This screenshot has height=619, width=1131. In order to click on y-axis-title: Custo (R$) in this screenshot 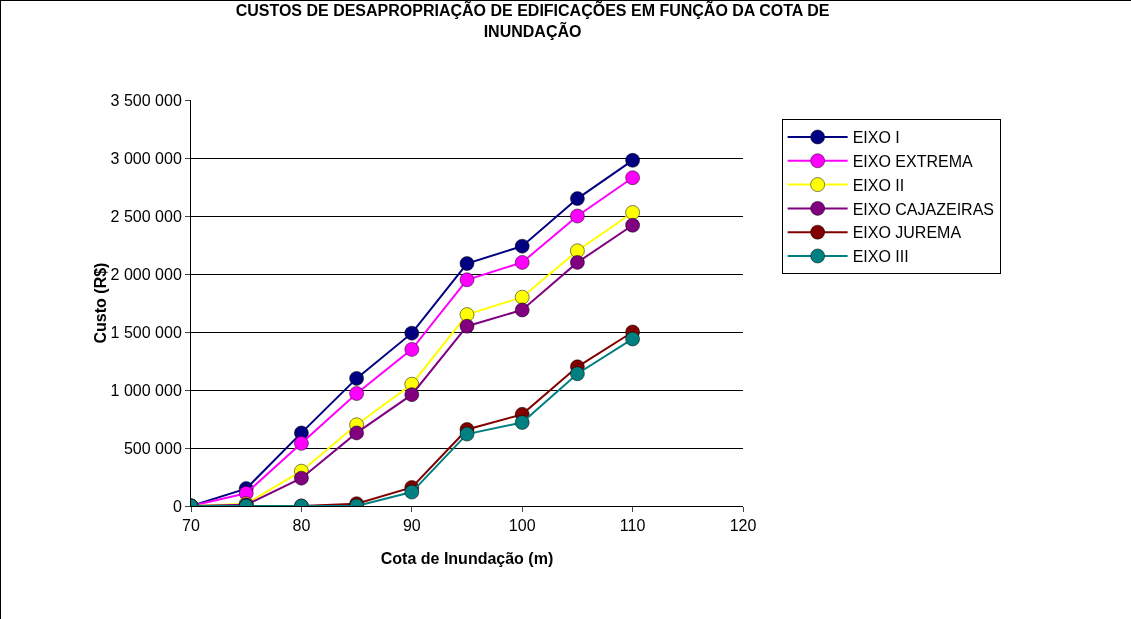, I will do `click(100, 303)`.